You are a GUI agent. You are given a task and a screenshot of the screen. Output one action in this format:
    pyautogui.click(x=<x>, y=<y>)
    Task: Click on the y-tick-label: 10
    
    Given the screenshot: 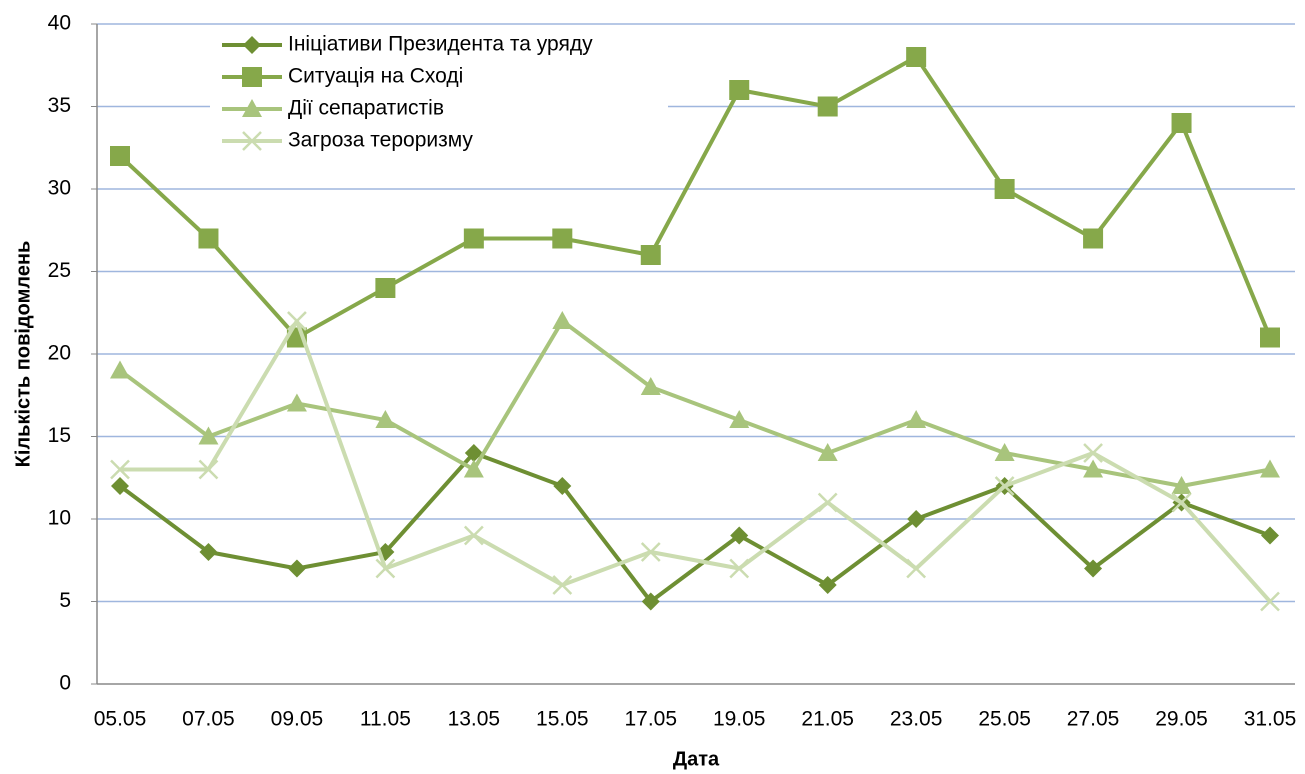 What is the action you would take?
    pyautogui.click(x=59, y=518)
    